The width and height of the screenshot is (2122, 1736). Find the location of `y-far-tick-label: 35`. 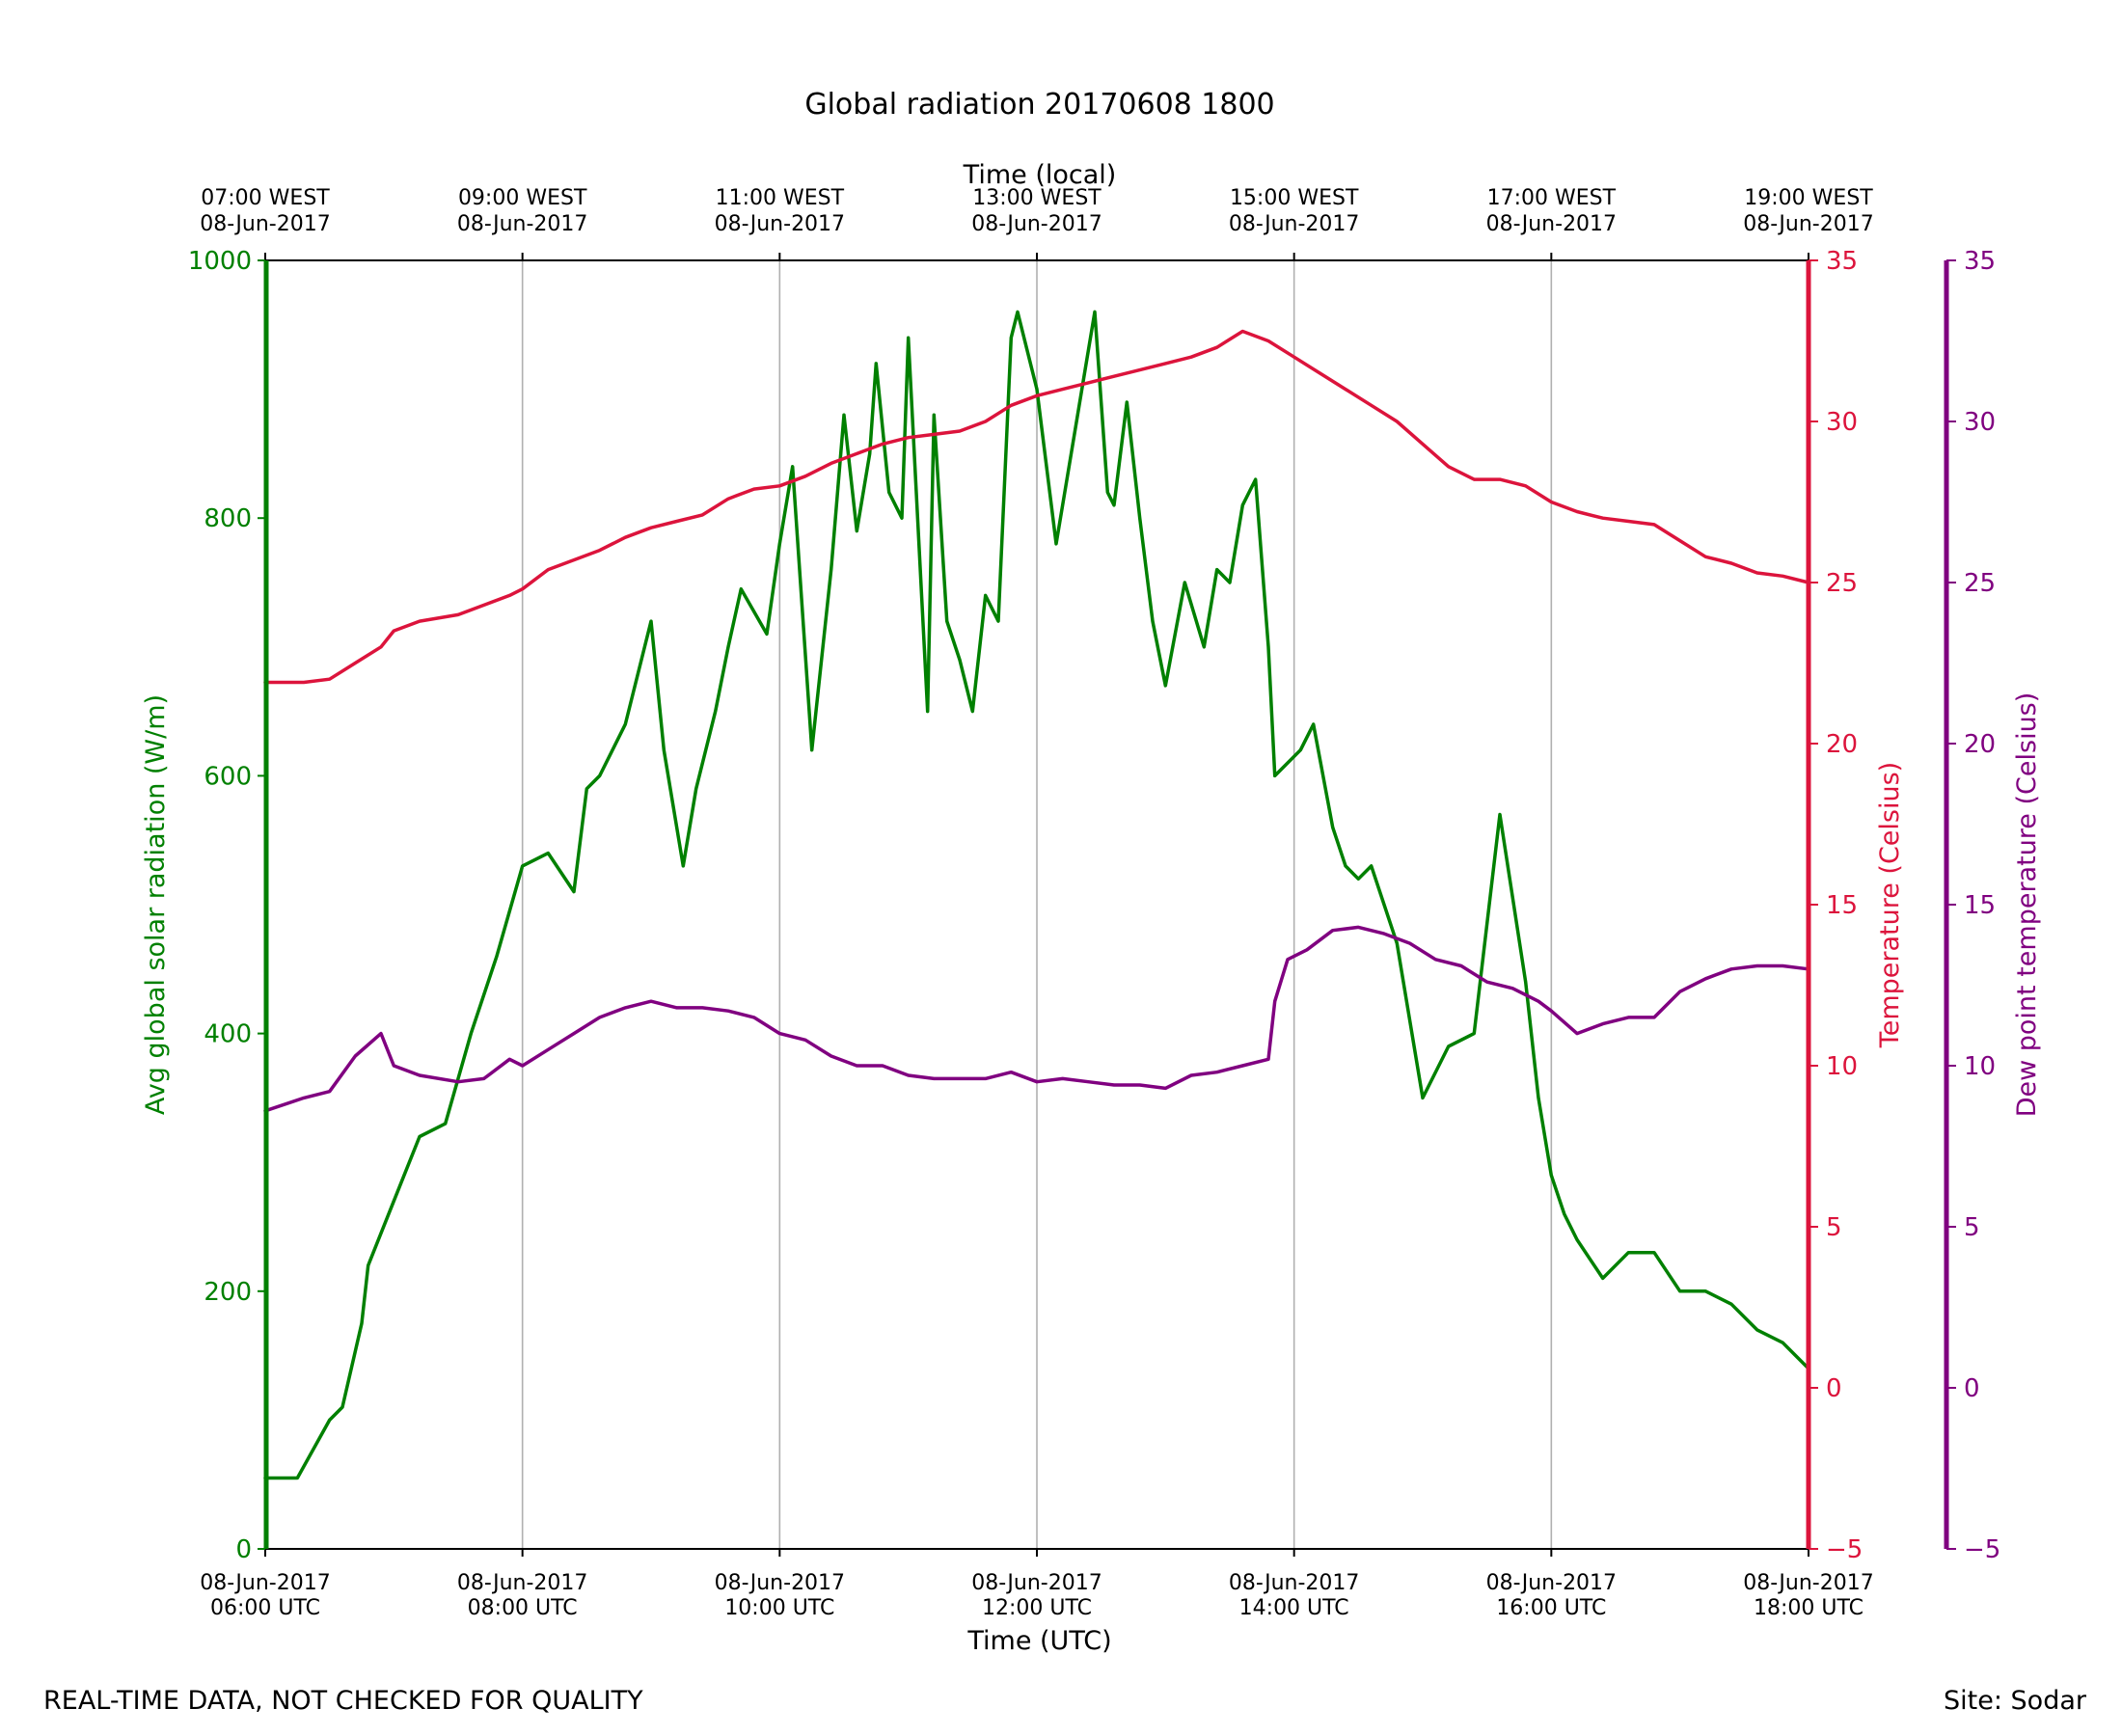

y-far-tick-label: 35 is located at coordinates (1980, 261).